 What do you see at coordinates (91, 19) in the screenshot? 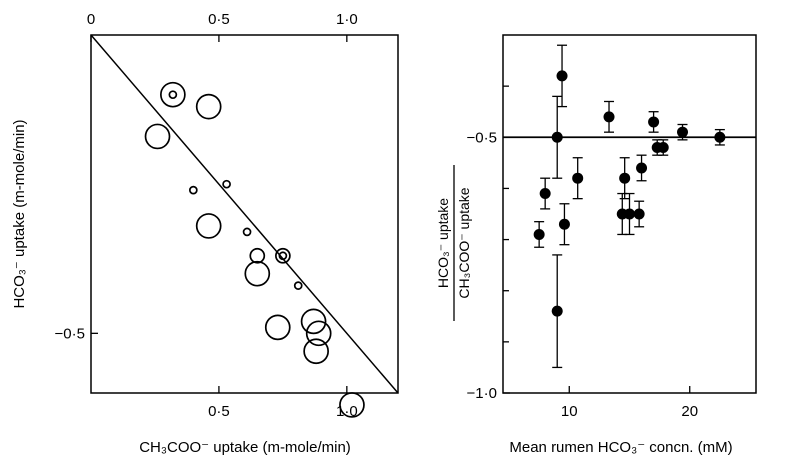
I see `left-x-tick-label-top: 0` at bounding box center [91, 19].